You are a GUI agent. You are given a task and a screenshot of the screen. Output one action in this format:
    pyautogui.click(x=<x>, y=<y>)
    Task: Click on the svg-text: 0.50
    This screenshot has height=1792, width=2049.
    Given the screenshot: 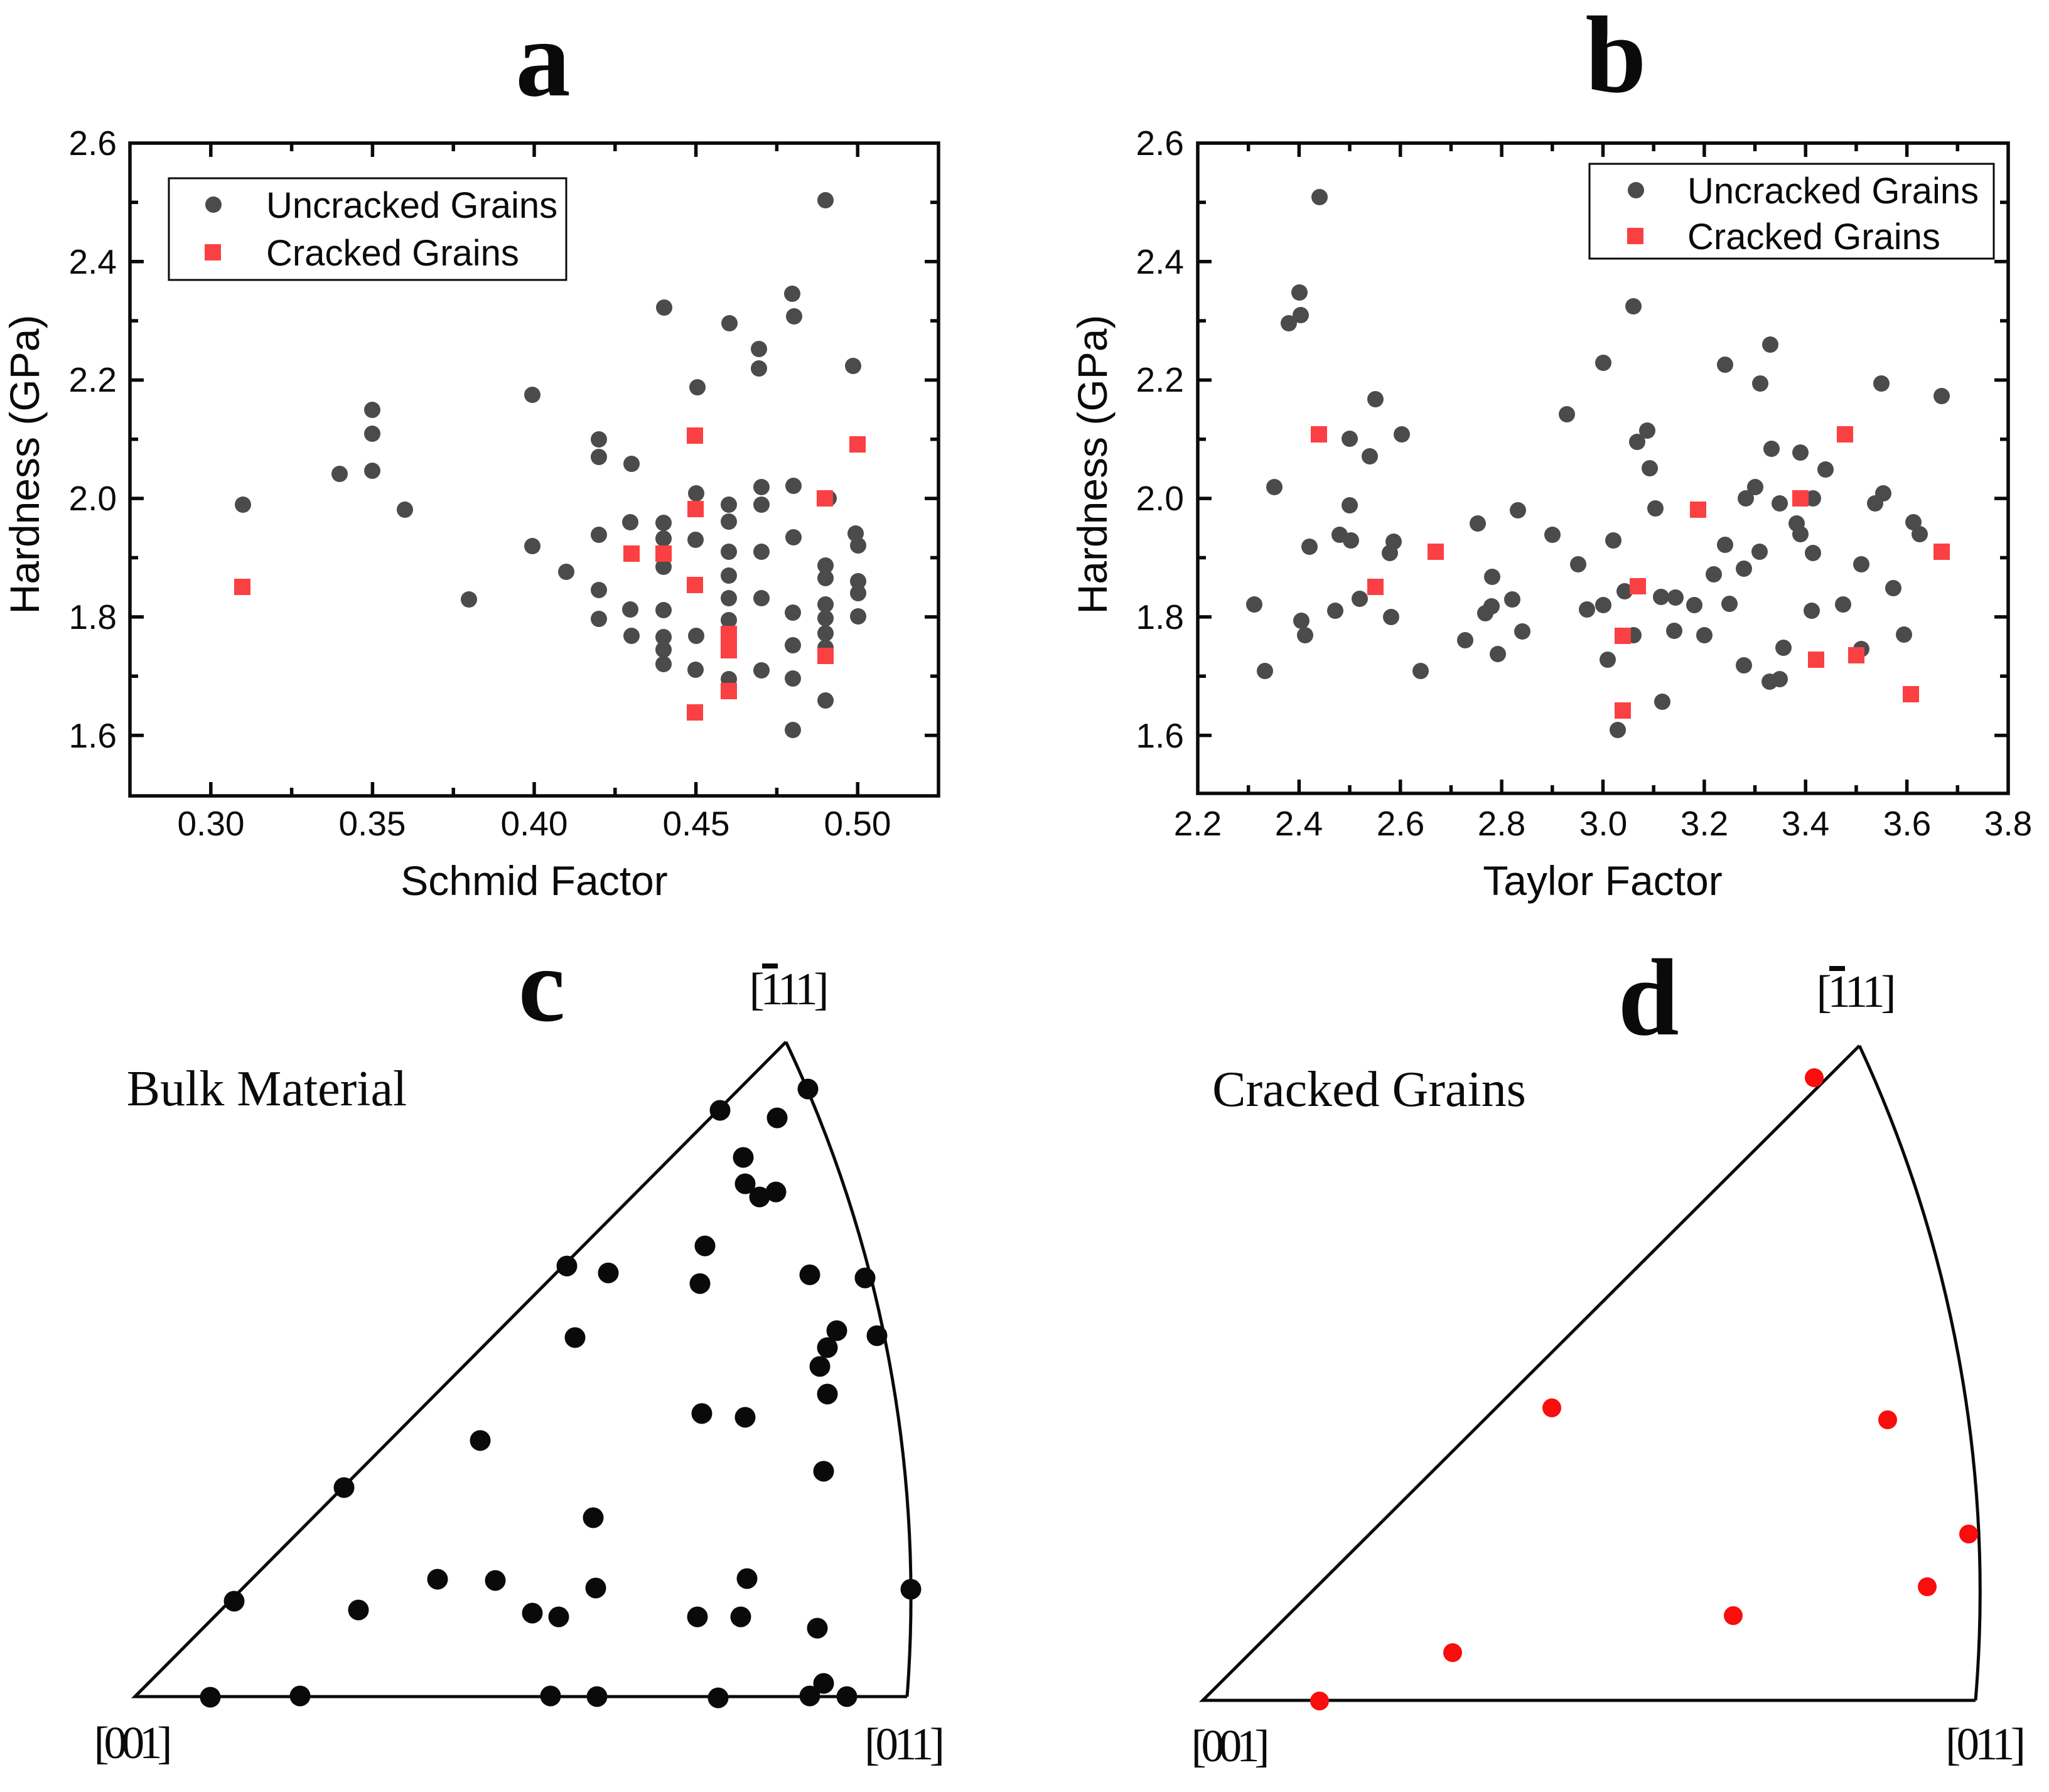 What is the action you would take?
    pyautogui.click(x=858, y=823)
    